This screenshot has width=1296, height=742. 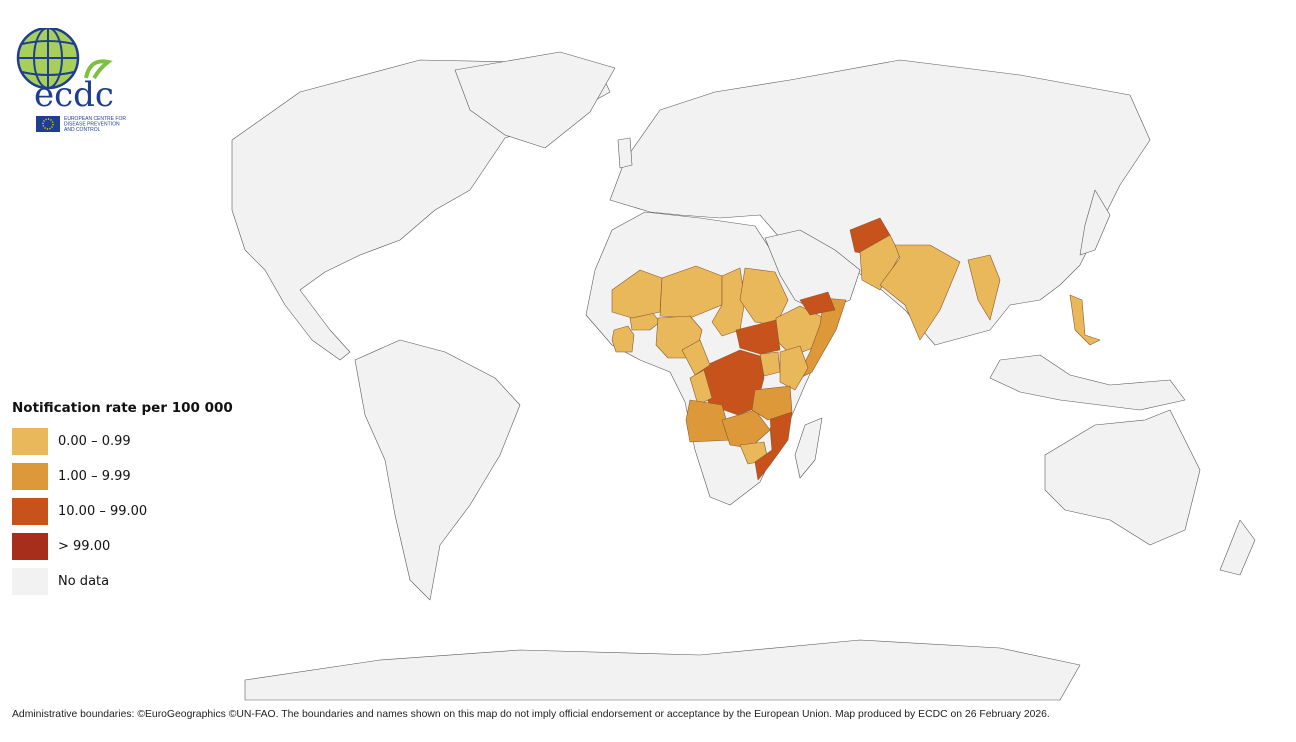 What do you see at coordinates (701, 387) in the screenshot?
I see `country-congo: Congo` at bounding box center [701, 387].